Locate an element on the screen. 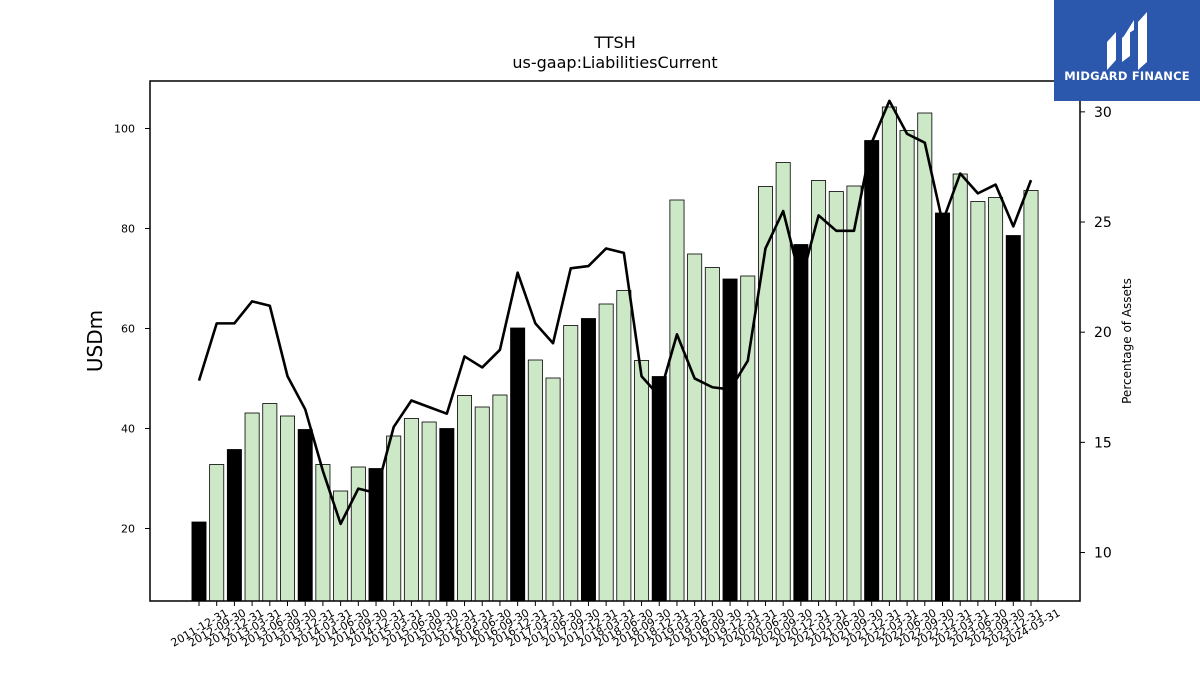 This screenshot has height=675, width=1200. y2-tick-label: 25 is located at coordinates (1103, 223).